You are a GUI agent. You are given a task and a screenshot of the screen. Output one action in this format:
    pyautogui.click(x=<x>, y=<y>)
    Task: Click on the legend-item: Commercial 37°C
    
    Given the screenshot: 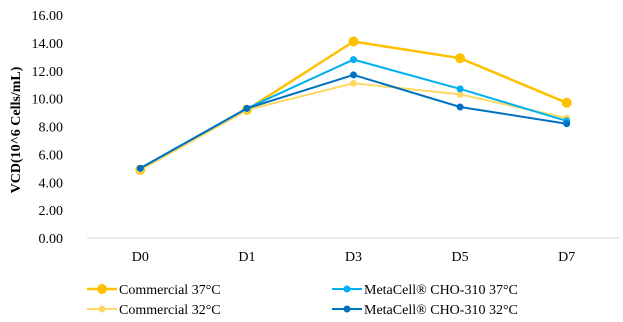 What is the action you would take?
    pyautogui.click(x=154, y=290)
    